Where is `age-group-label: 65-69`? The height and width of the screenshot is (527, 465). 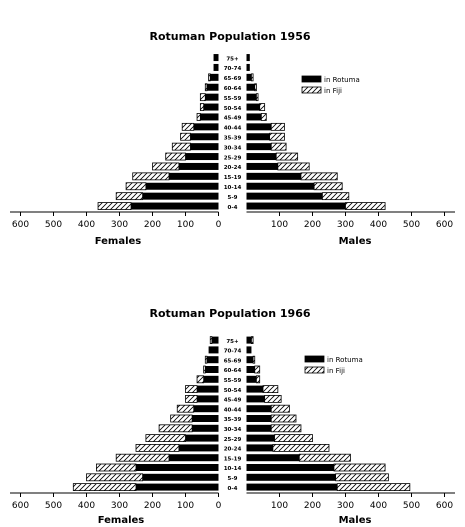
age-group-label: 65-69 is located at coordinates (233, 361).